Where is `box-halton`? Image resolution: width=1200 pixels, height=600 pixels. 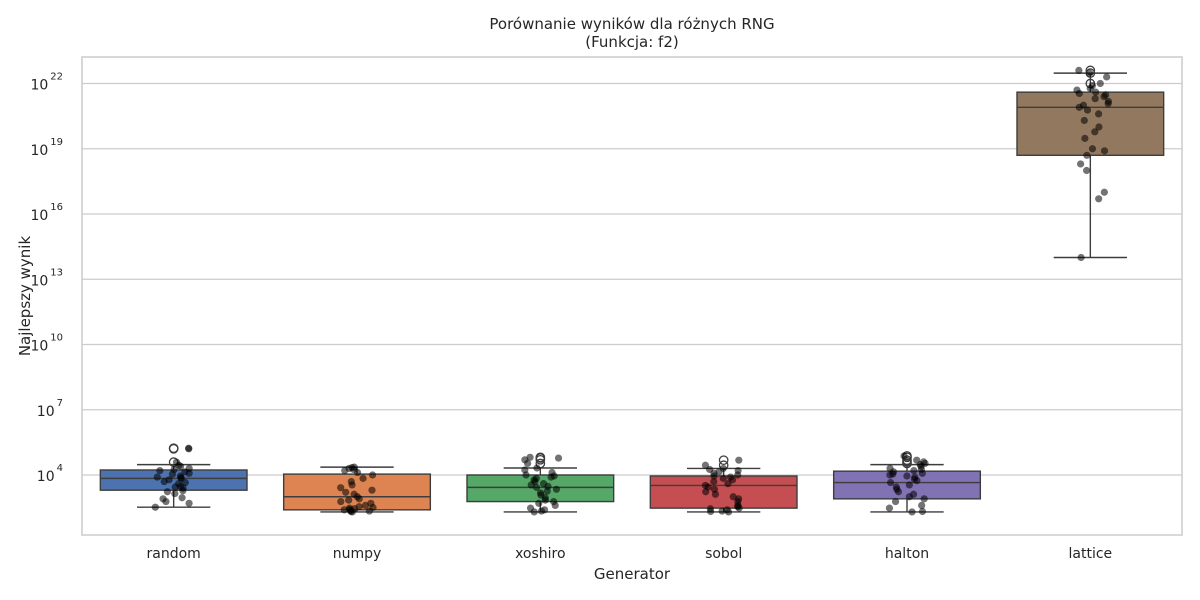 box-halton is located at coordinates (907, 488).